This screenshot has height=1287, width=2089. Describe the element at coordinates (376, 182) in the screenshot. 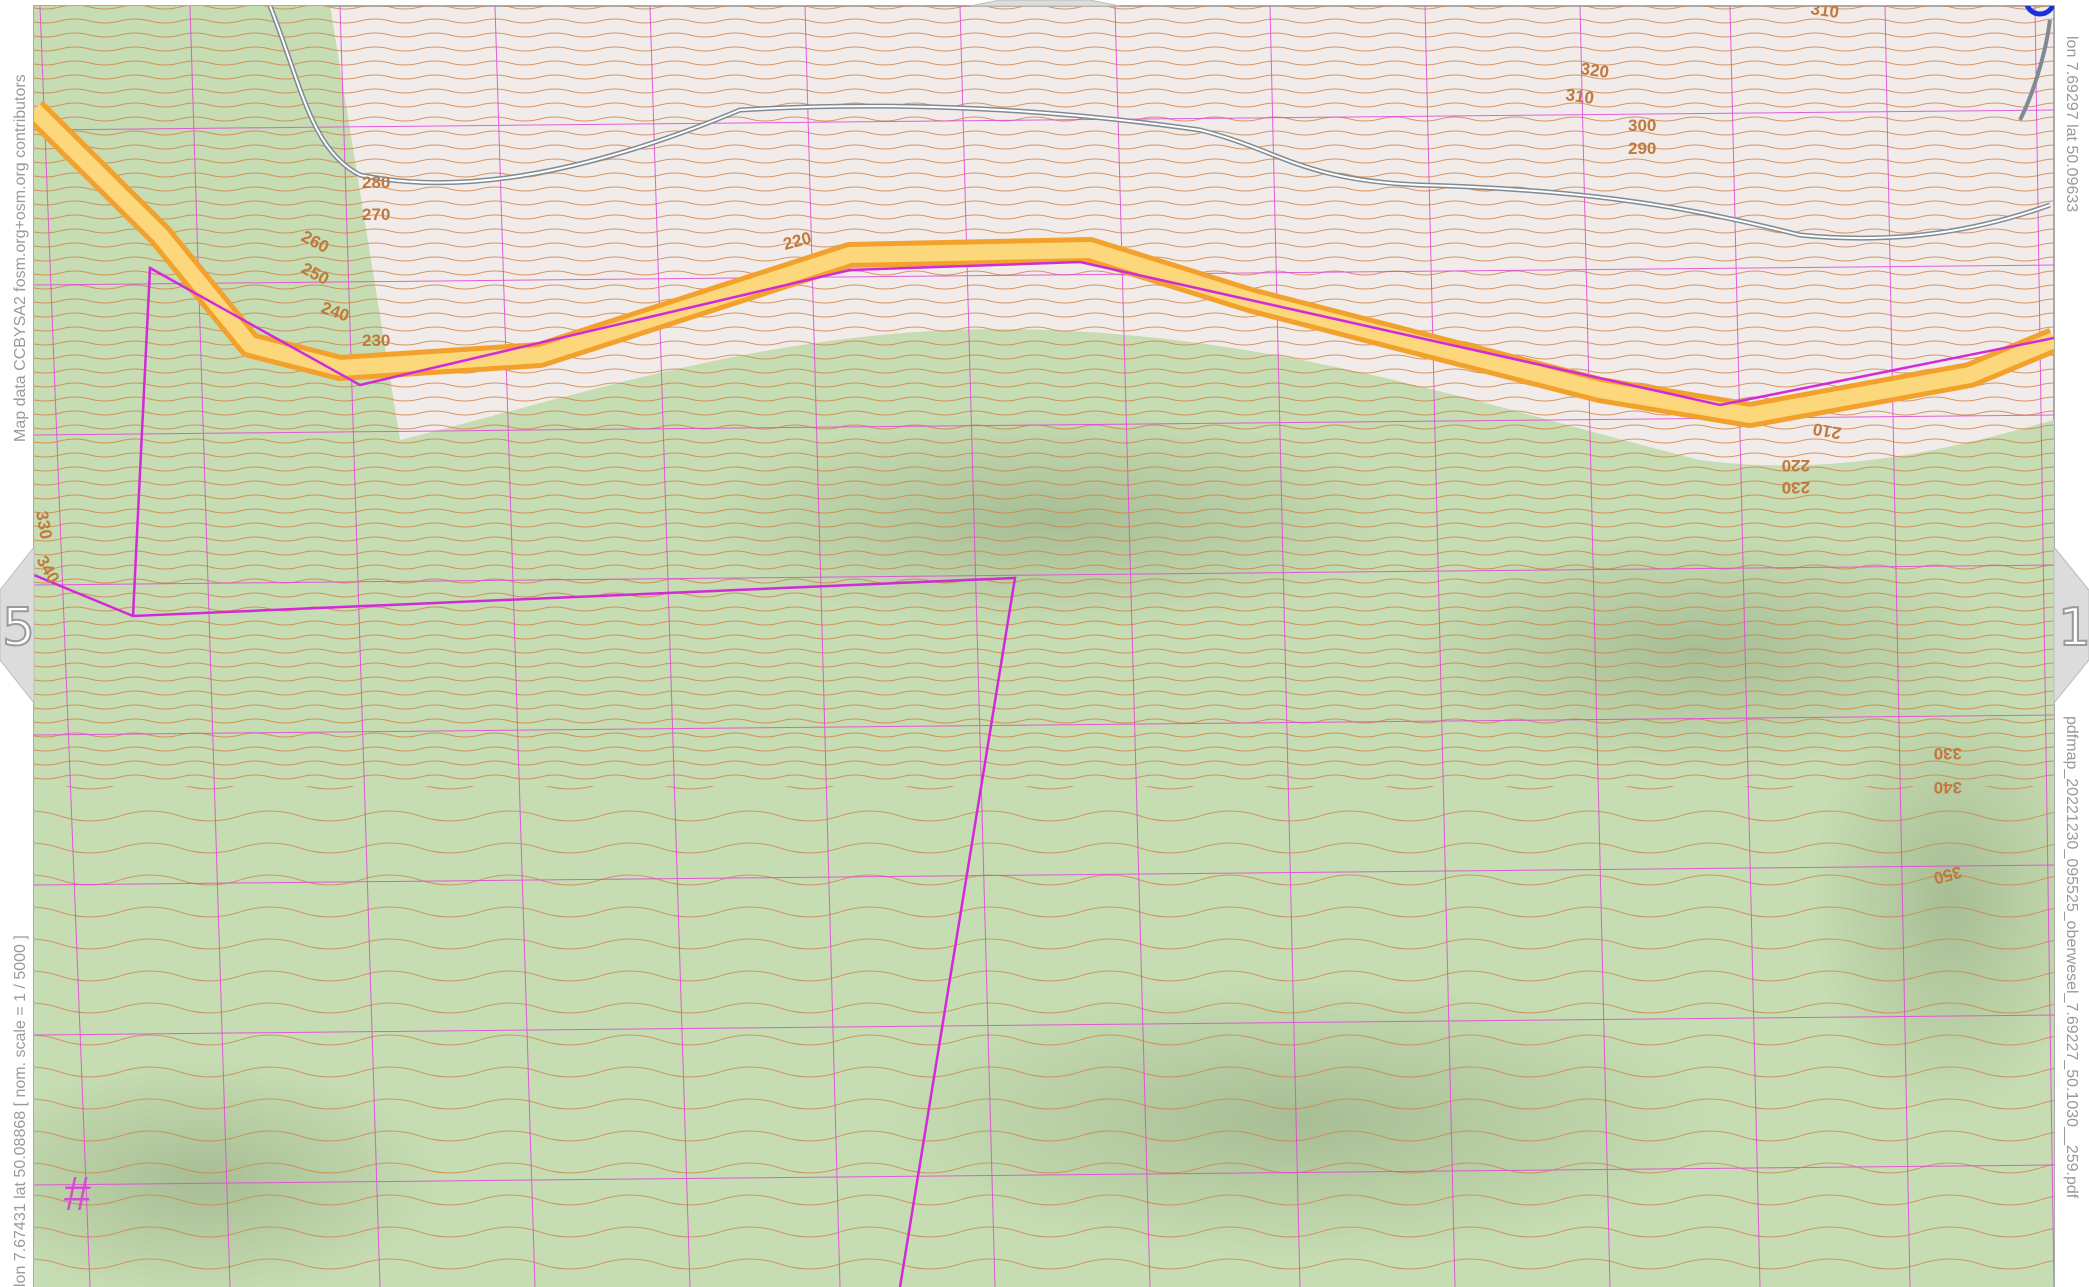

I see `contour-label: 280` at that location.